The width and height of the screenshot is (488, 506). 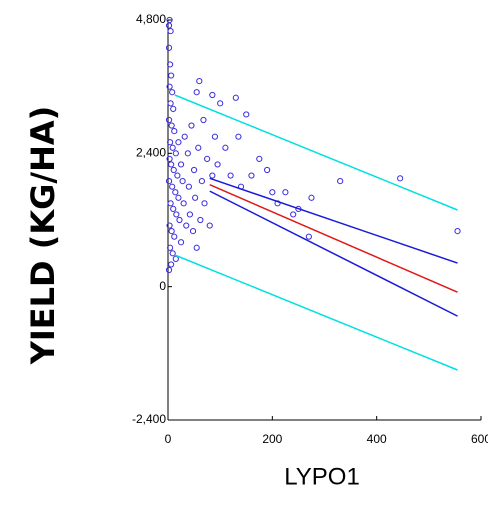 What do you see at coordinates (322, 476) in the screenshot?
I see `x-axis-label: LYPO1` at bounding box center [322, 476].